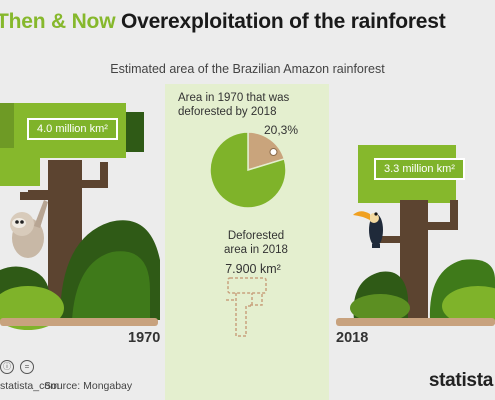 The height and width of the screenshot is (400, 495). What do you see at coordinates (72, 129) in the screenshot?
I see `label-area-1970: 4.0 million km²` at bounding box center [72, 129].